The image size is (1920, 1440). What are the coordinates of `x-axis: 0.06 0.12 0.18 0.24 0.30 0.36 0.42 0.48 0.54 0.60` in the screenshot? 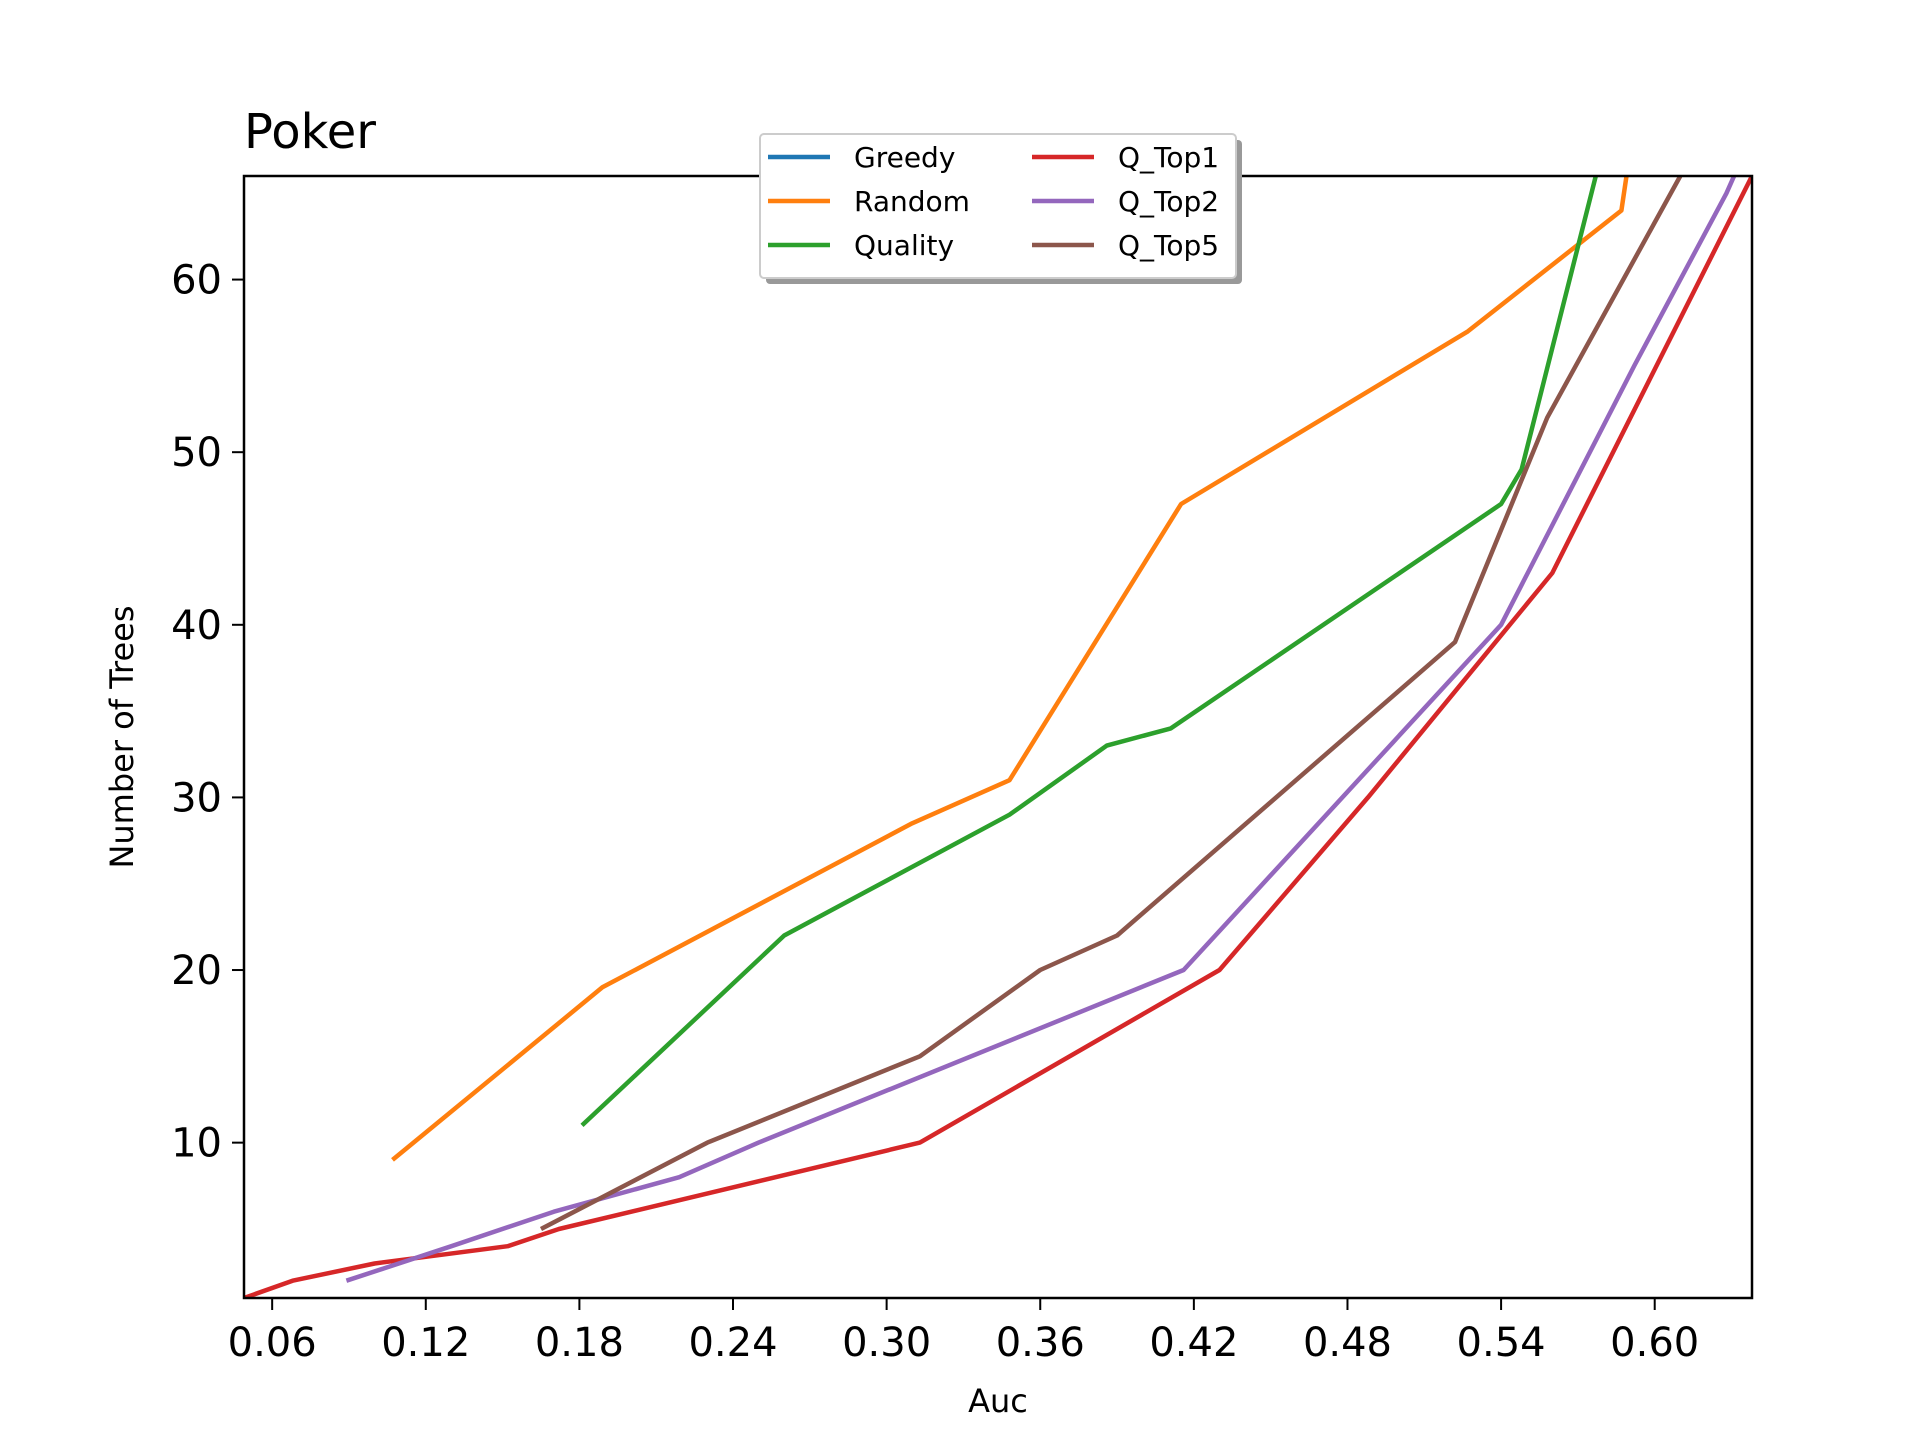 It's located at (963, 1332).